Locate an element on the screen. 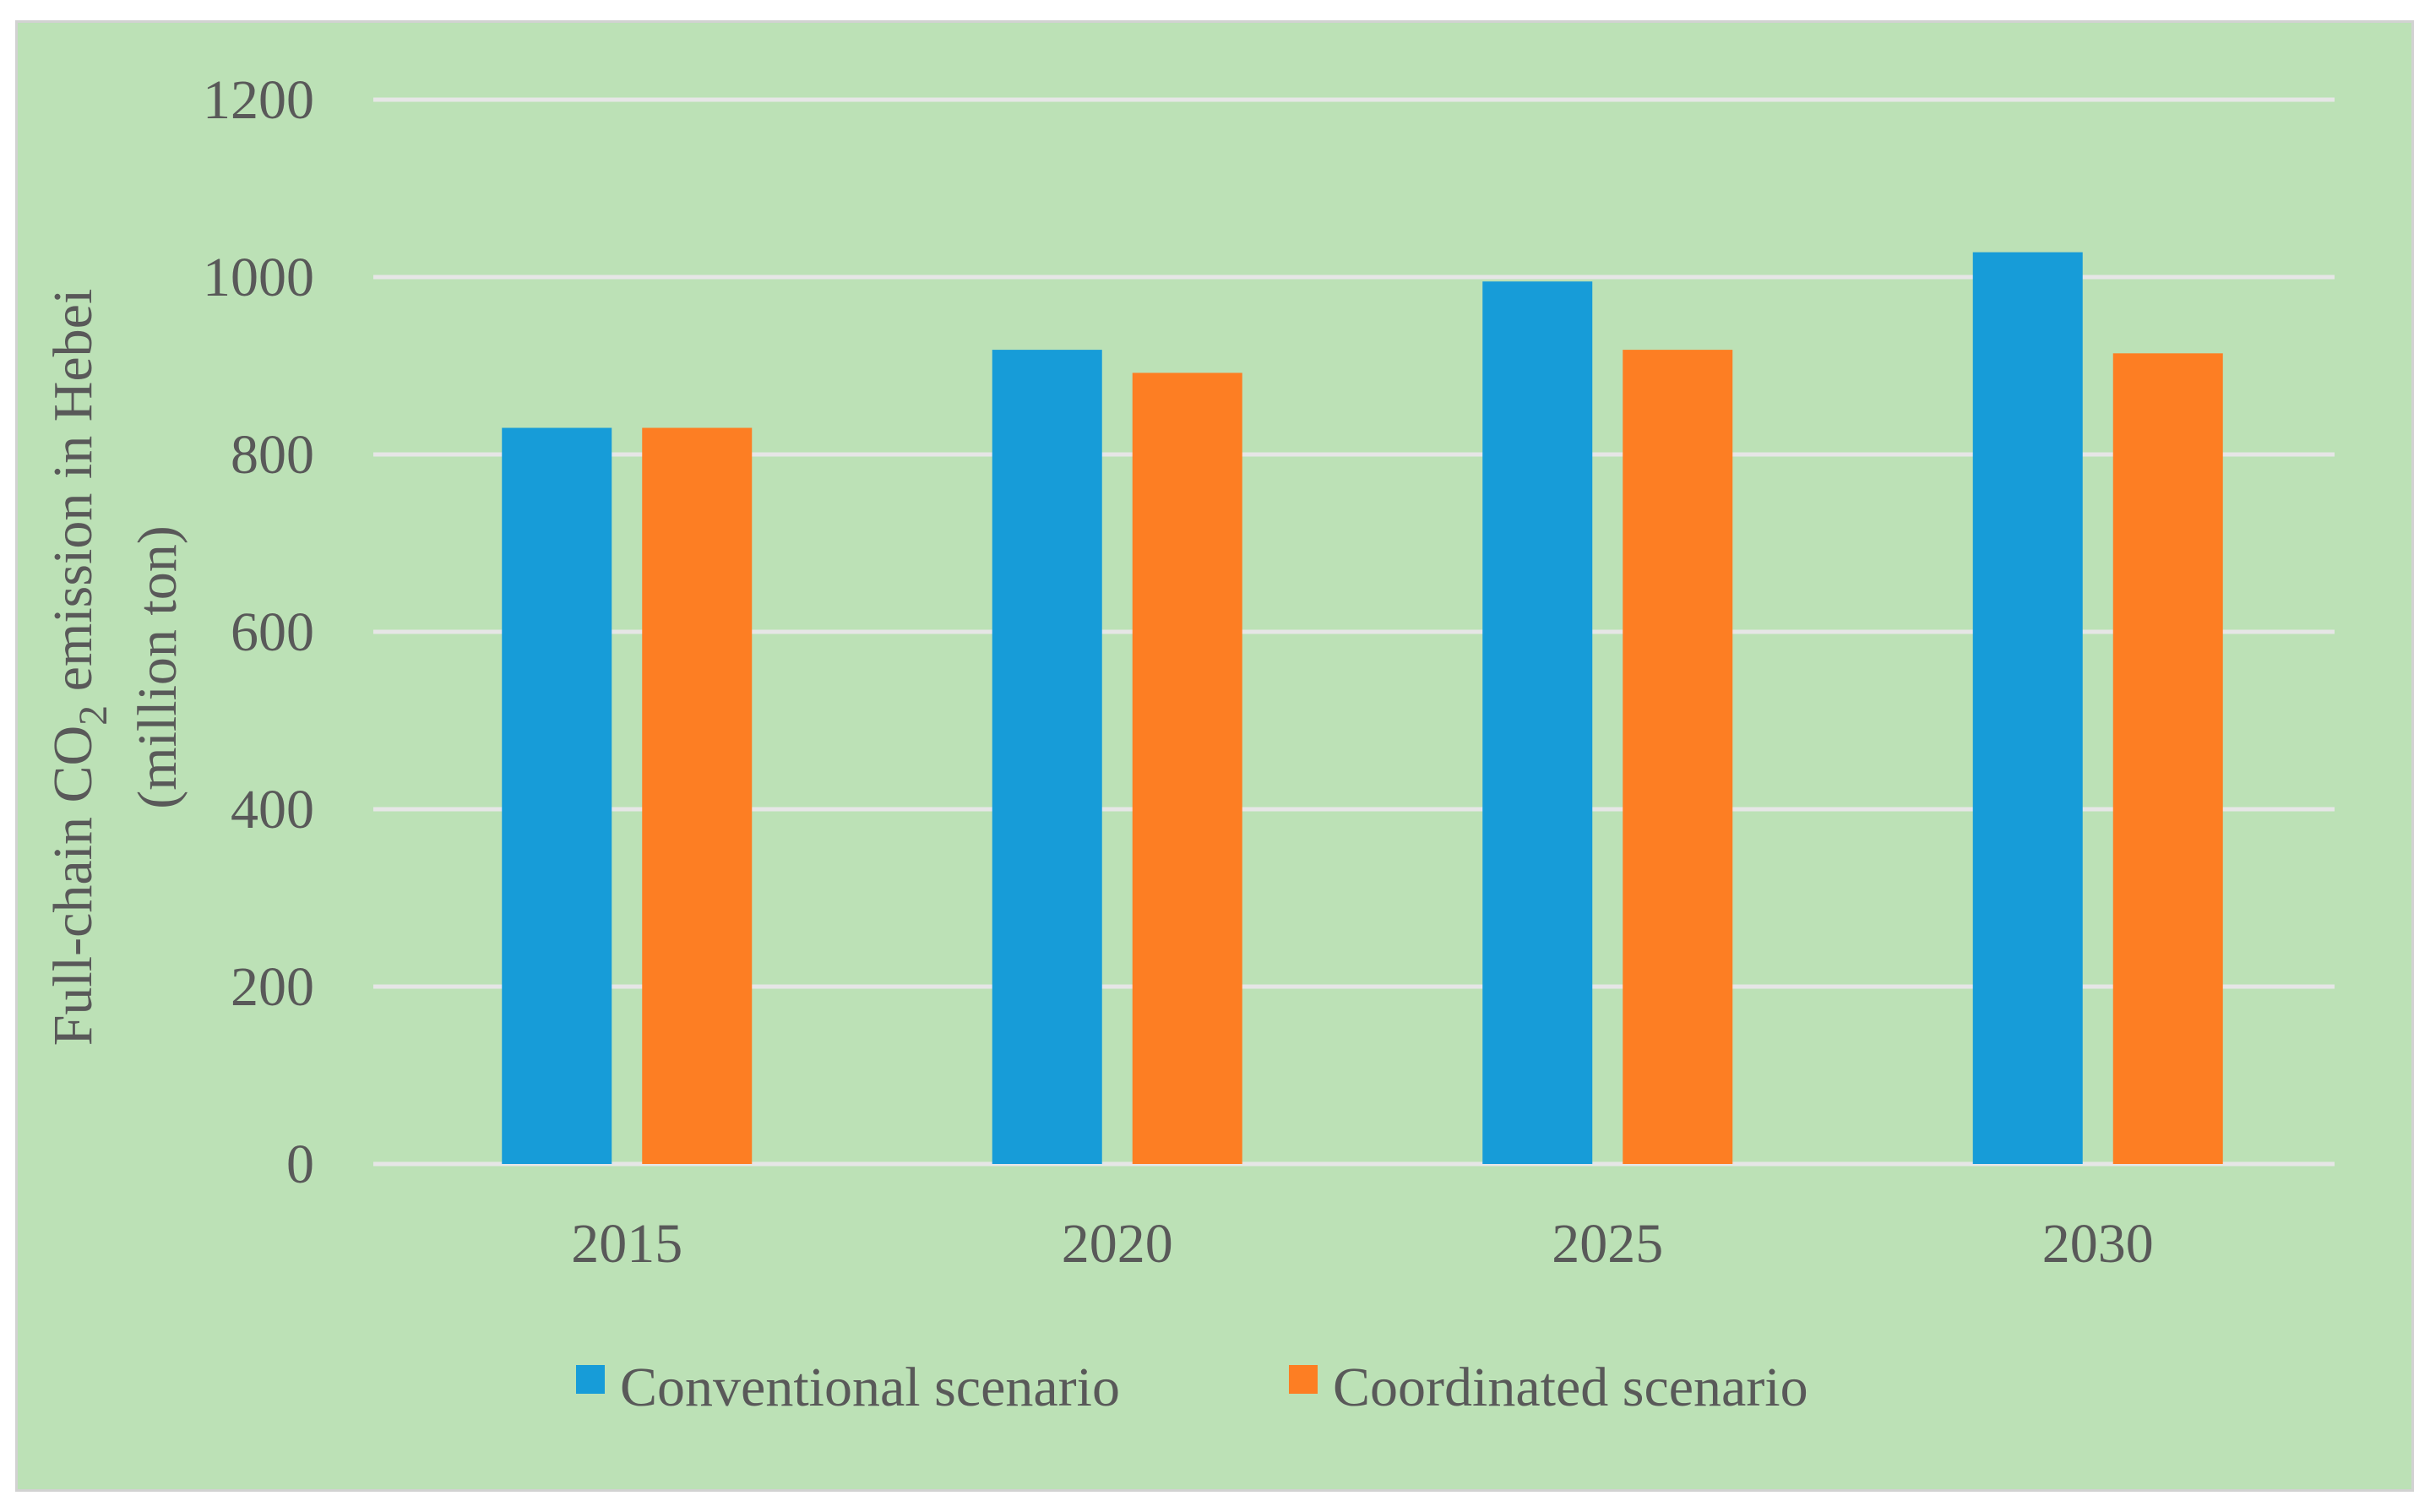 This screenshot has height=1512, width=2430. y-axis-title-line1: Full-chain CO2 emission in Hebei is located at coordinates (79, 668).